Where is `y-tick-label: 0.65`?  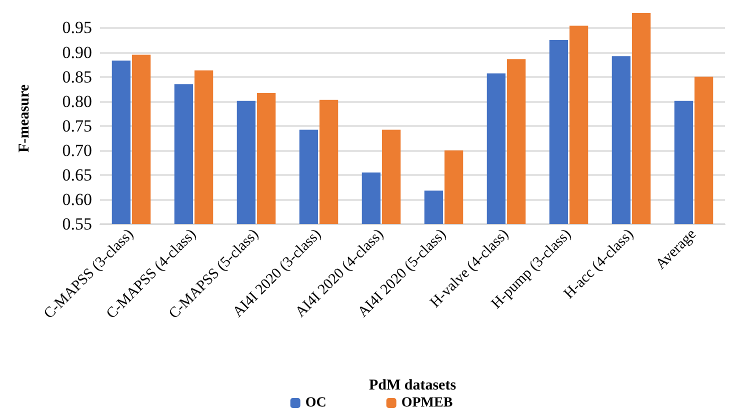
y-tick-label: 0.65 is located at coordinates (77, 174).